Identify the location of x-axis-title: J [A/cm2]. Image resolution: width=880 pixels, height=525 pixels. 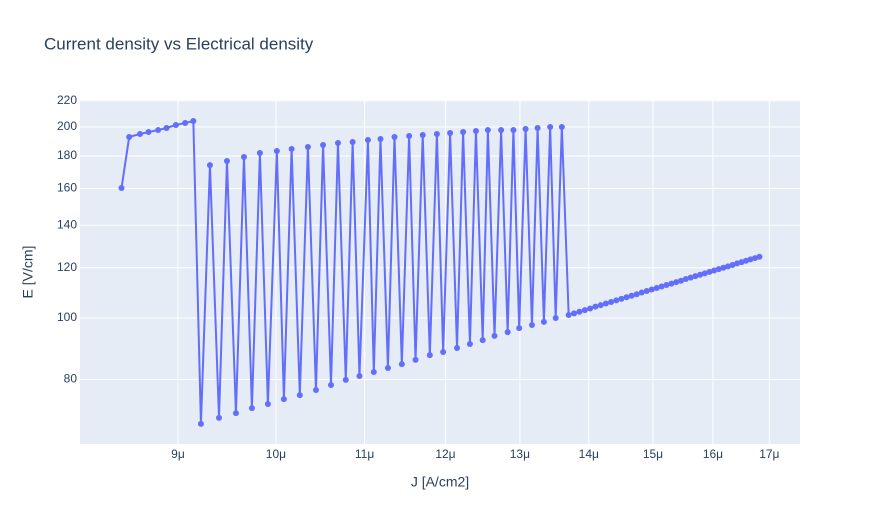
(440, 482).